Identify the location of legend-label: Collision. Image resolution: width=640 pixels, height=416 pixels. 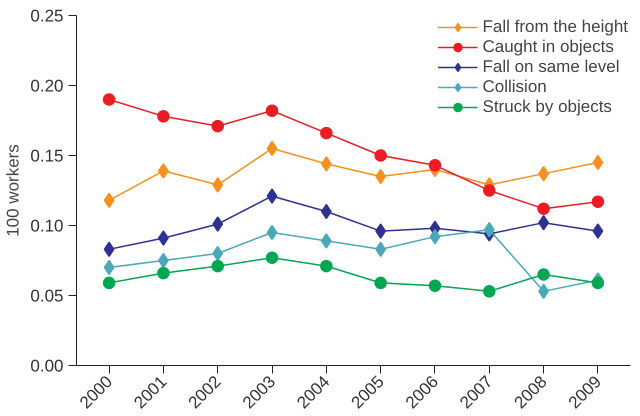
(514, 87).